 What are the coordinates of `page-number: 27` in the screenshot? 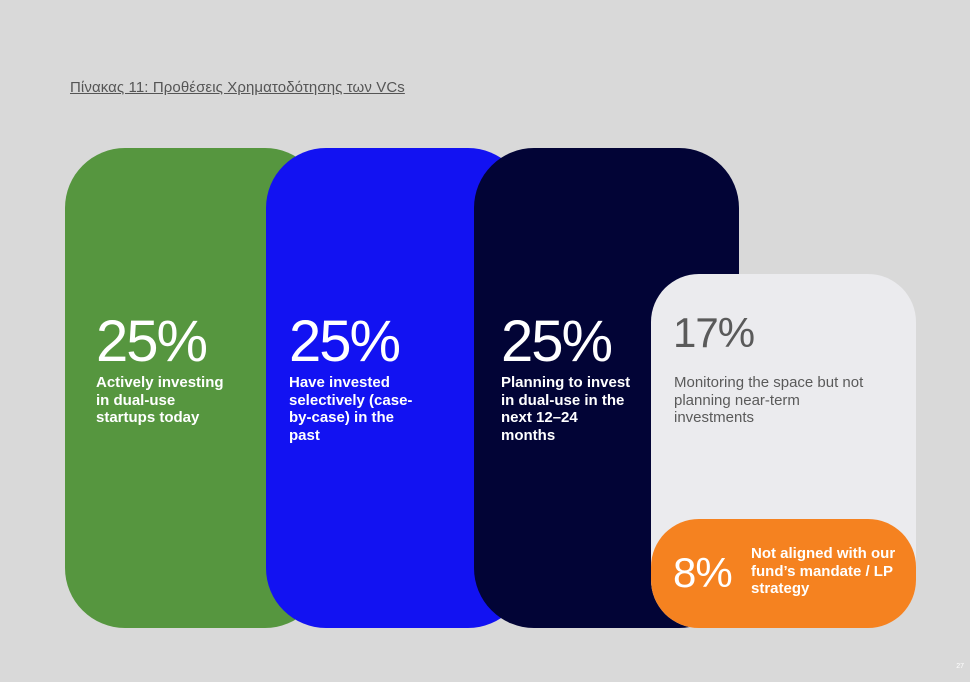 It's located at (960, 666).